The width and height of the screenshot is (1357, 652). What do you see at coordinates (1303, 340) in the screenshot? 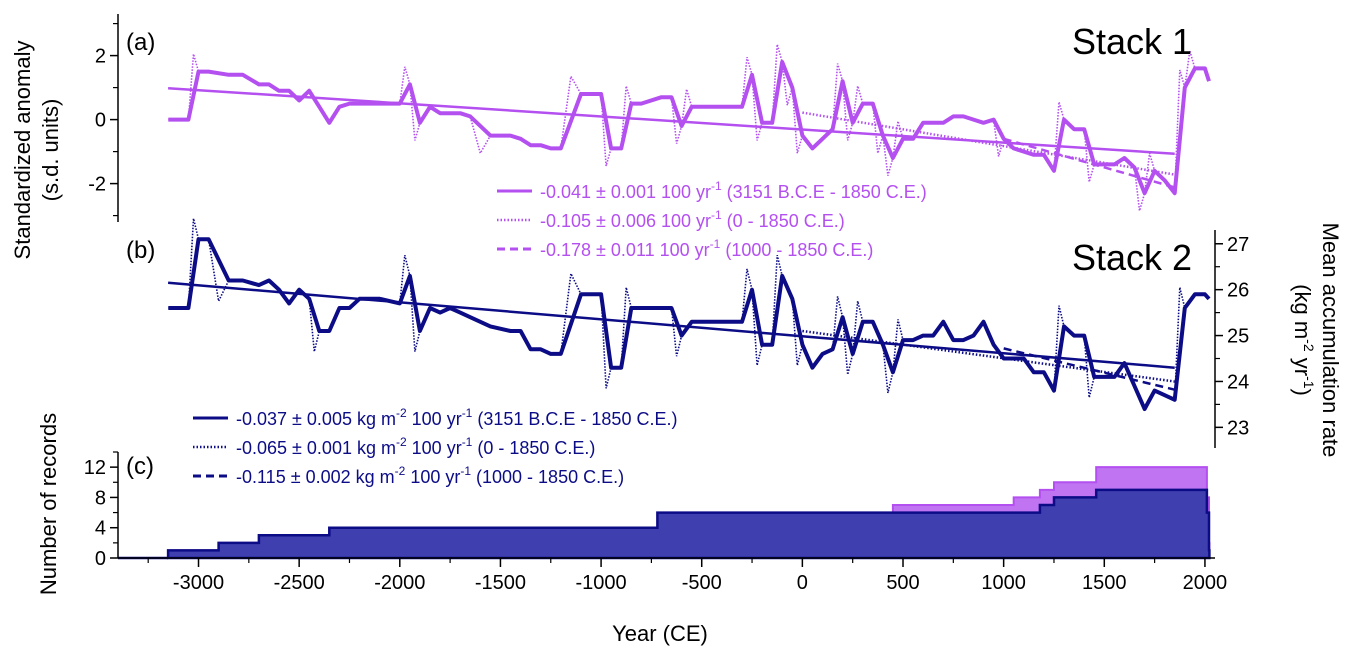
I see `panel-b-ylabel-right-line2: (kg m-2 yr-1)` at bounding box center [1303, 340].